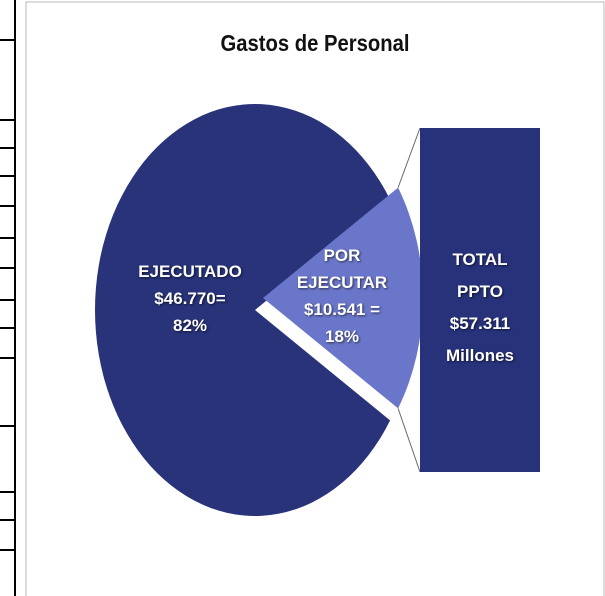 This screenshot has width=605, height=596. I want to click on total-label: TOTAL, so click(480, 259).